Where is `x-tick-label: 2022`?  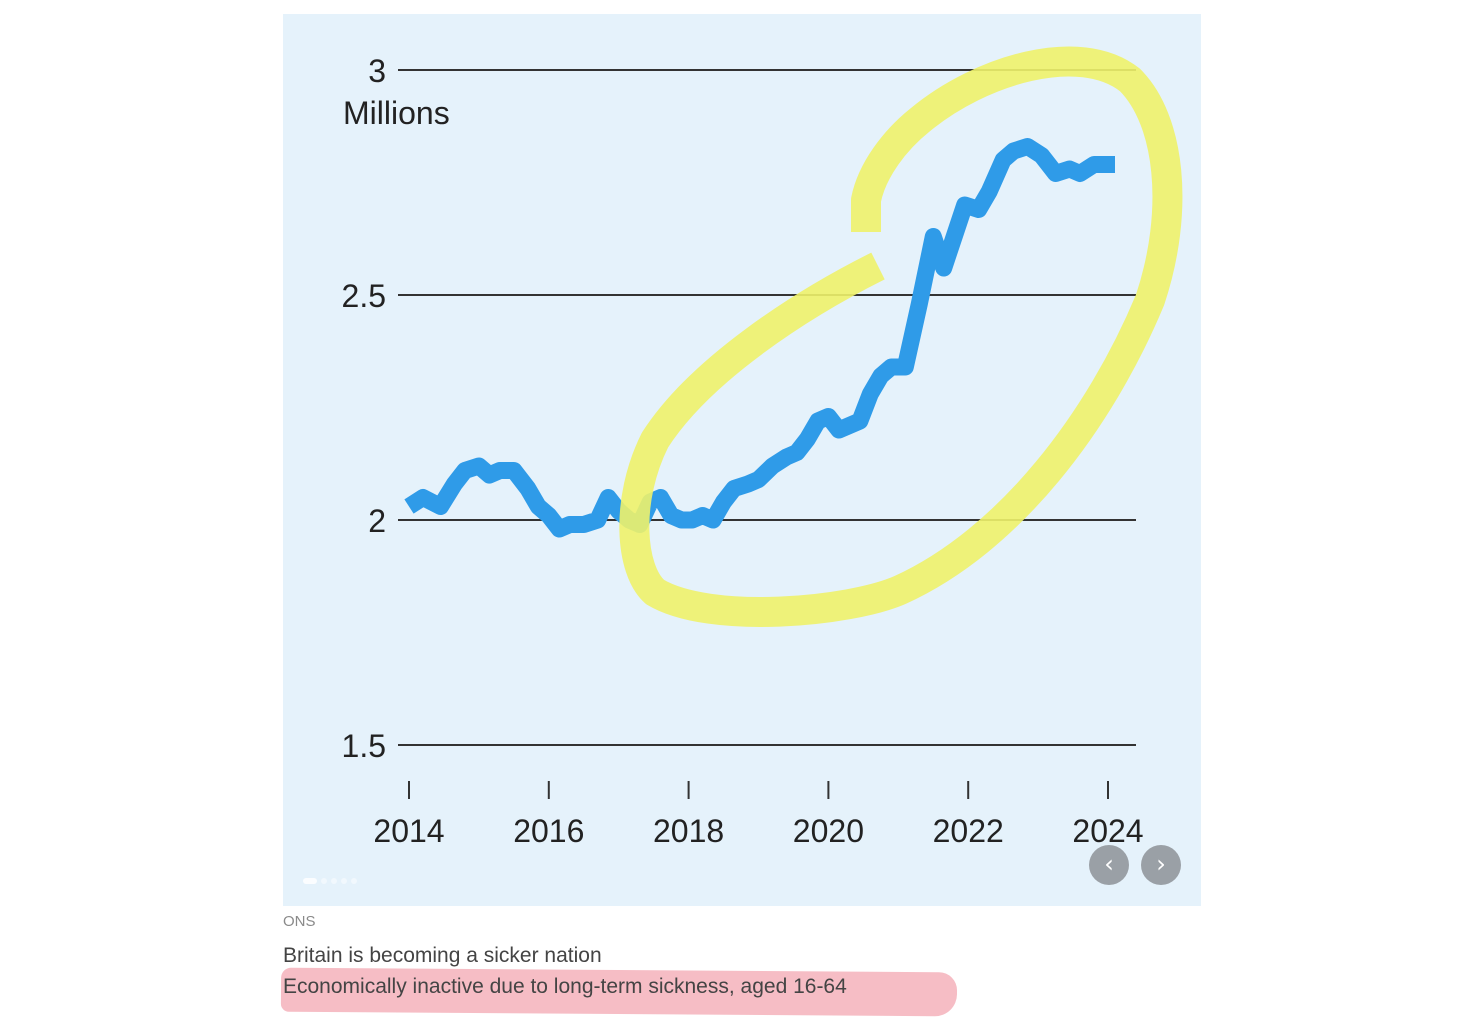
x-tick-label: 2022 is located at coordinates (968, 831).